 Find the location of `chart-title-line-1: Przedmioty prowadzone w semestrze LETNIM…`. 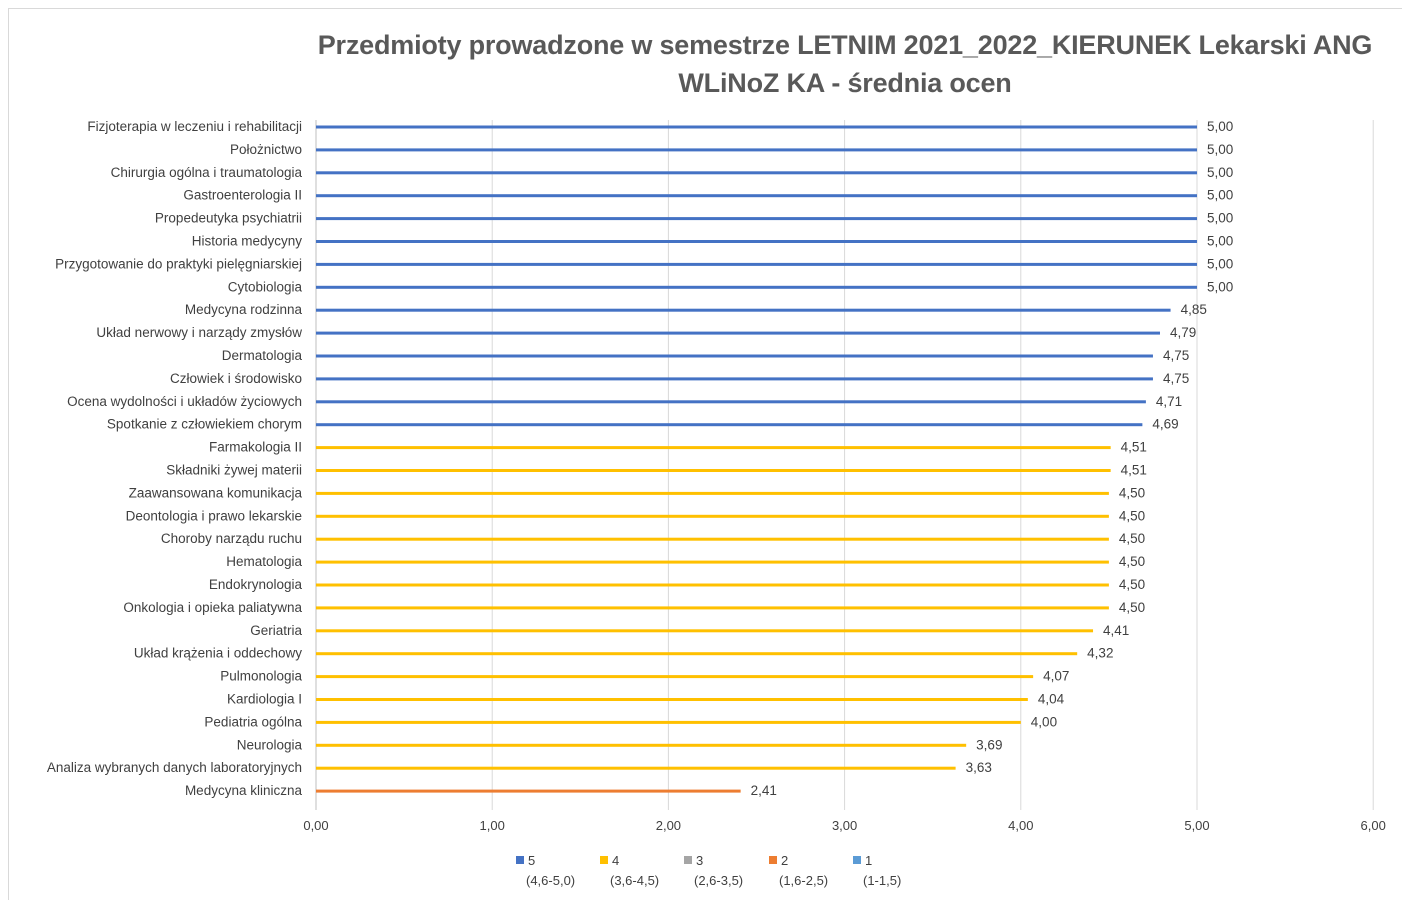

chart-title-line-1: Przedmioty prowadzone w semestrze LETNIM… is located at coordinates (845, 45).